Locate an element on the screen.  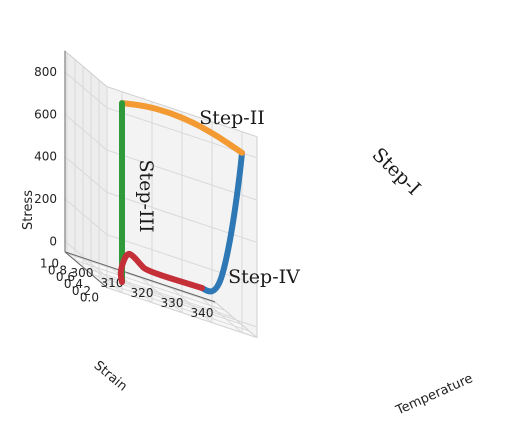
label-step-ii: Step-II is located at coordinates (232, 118).